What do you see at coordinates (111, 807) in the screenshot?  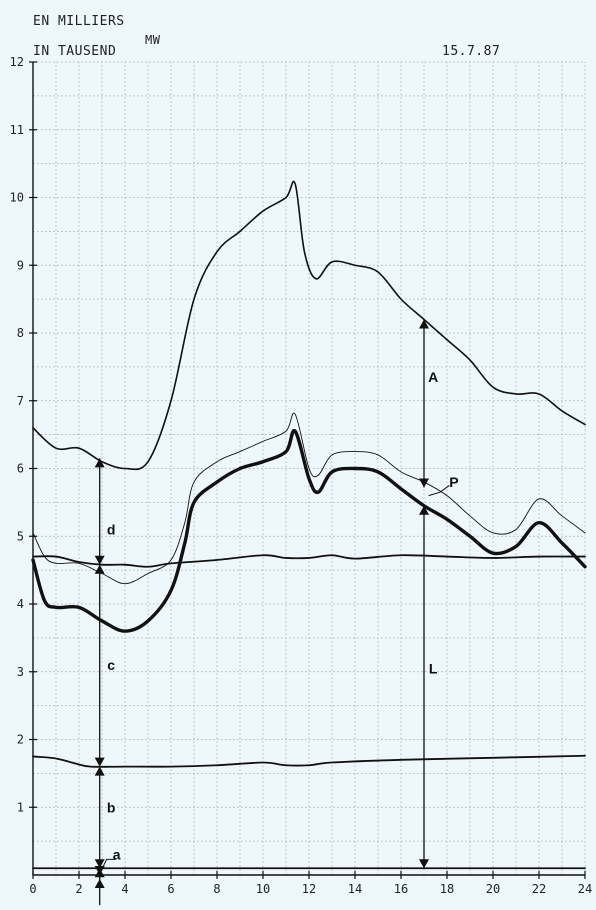 I see `annotation-b: b` at bounding box center [111, 807].